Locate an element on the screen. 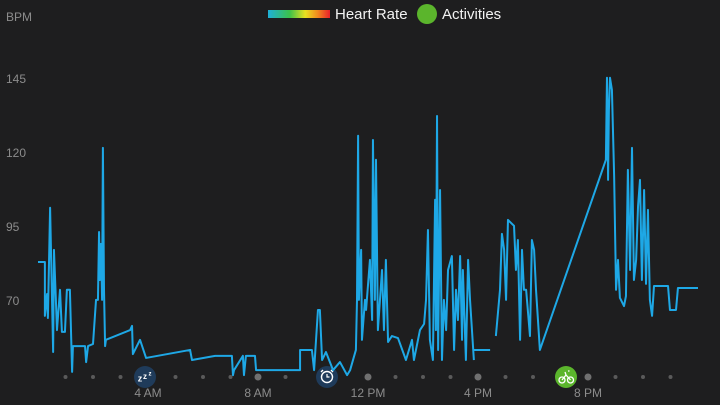  activity-marker is located at coordinates (566, 377).